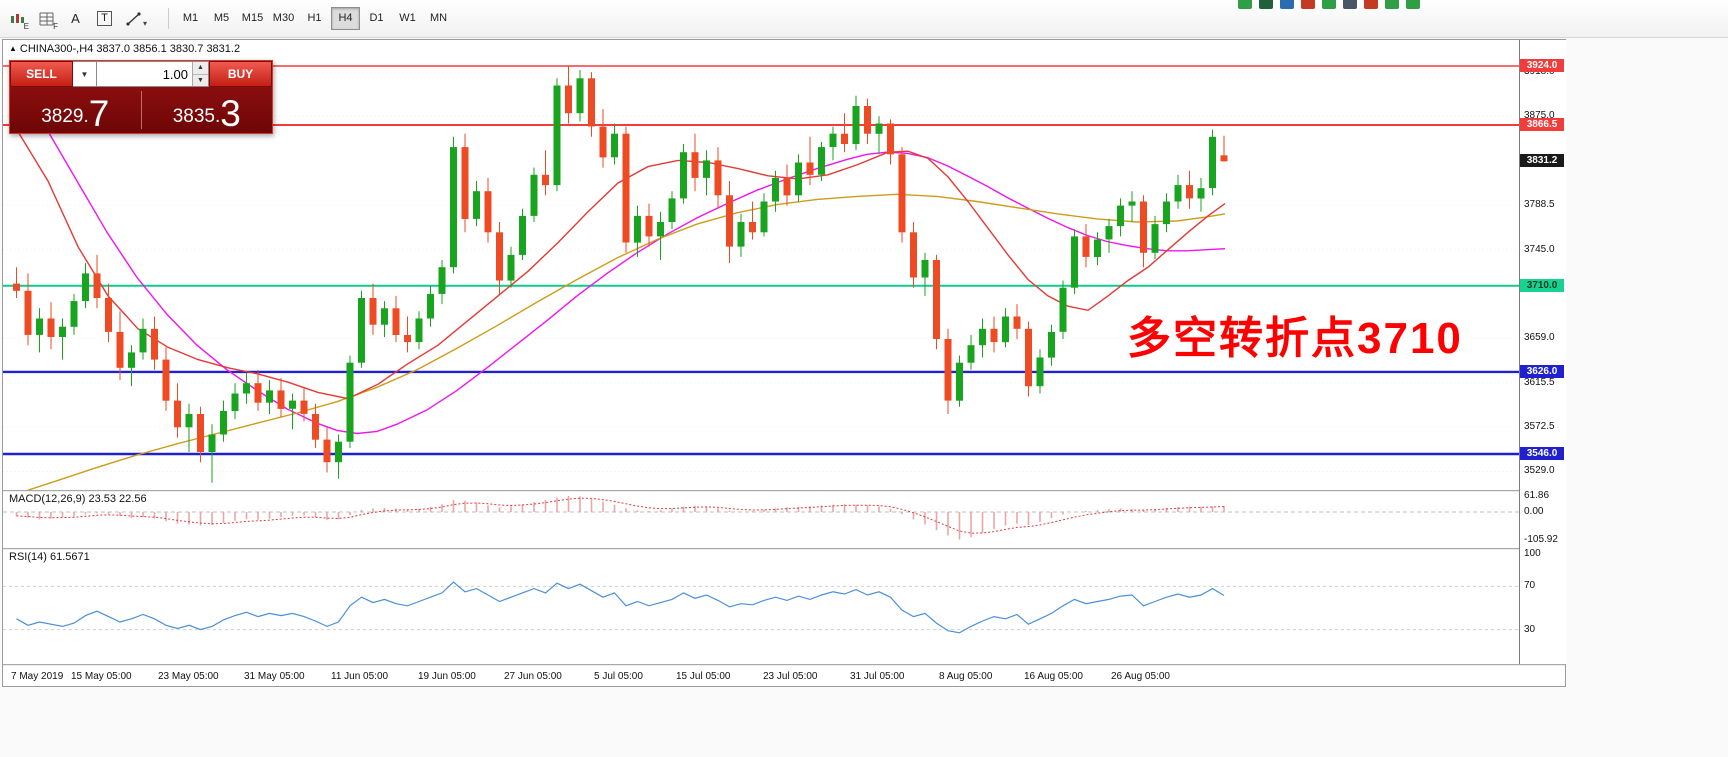 Image resolution: width=1728 pixels, height=757 pixels. What do you see at coordinates (37, 676) in the screenshot?
I see `time-axis-label: 7 May 2019` at bounding box center [37, 676].